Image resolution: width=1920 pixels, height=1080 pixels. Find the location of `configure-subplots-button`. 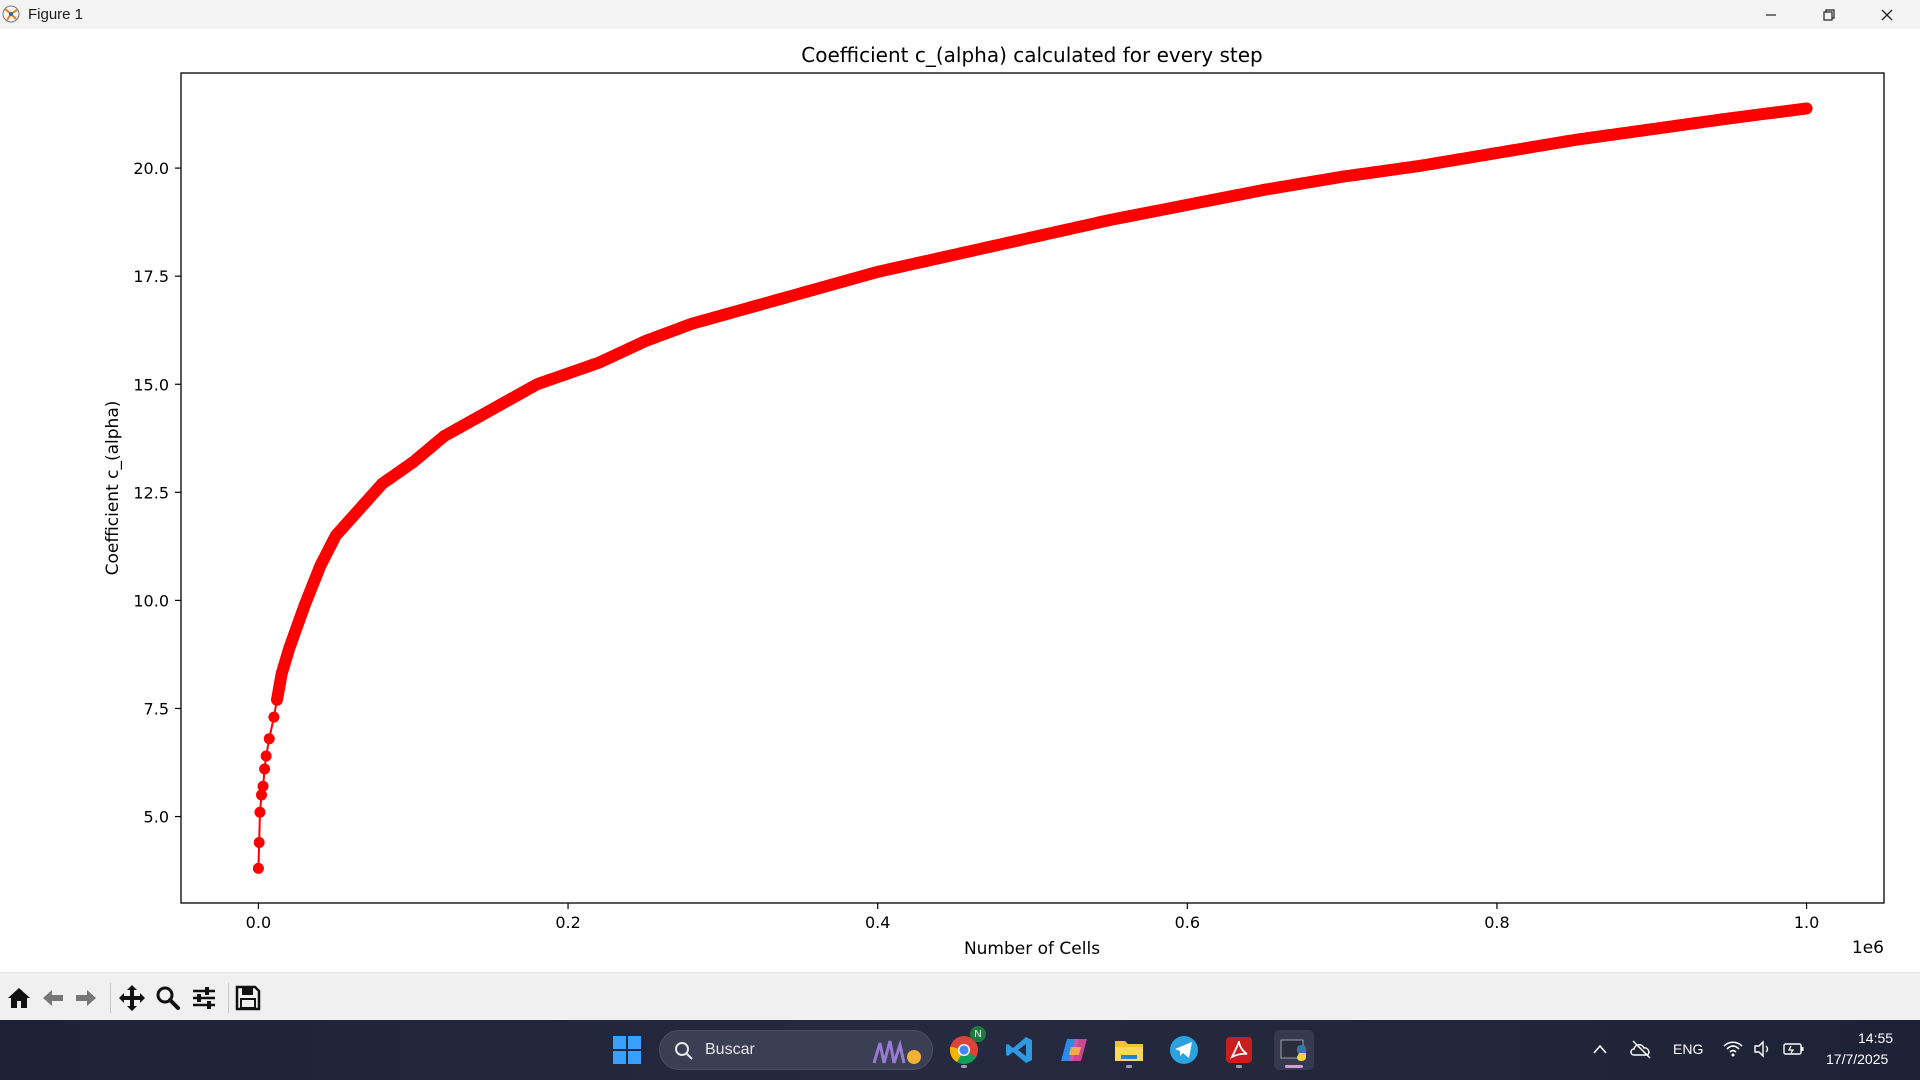

configure-subplots-button is located at coordinates (204, 998).